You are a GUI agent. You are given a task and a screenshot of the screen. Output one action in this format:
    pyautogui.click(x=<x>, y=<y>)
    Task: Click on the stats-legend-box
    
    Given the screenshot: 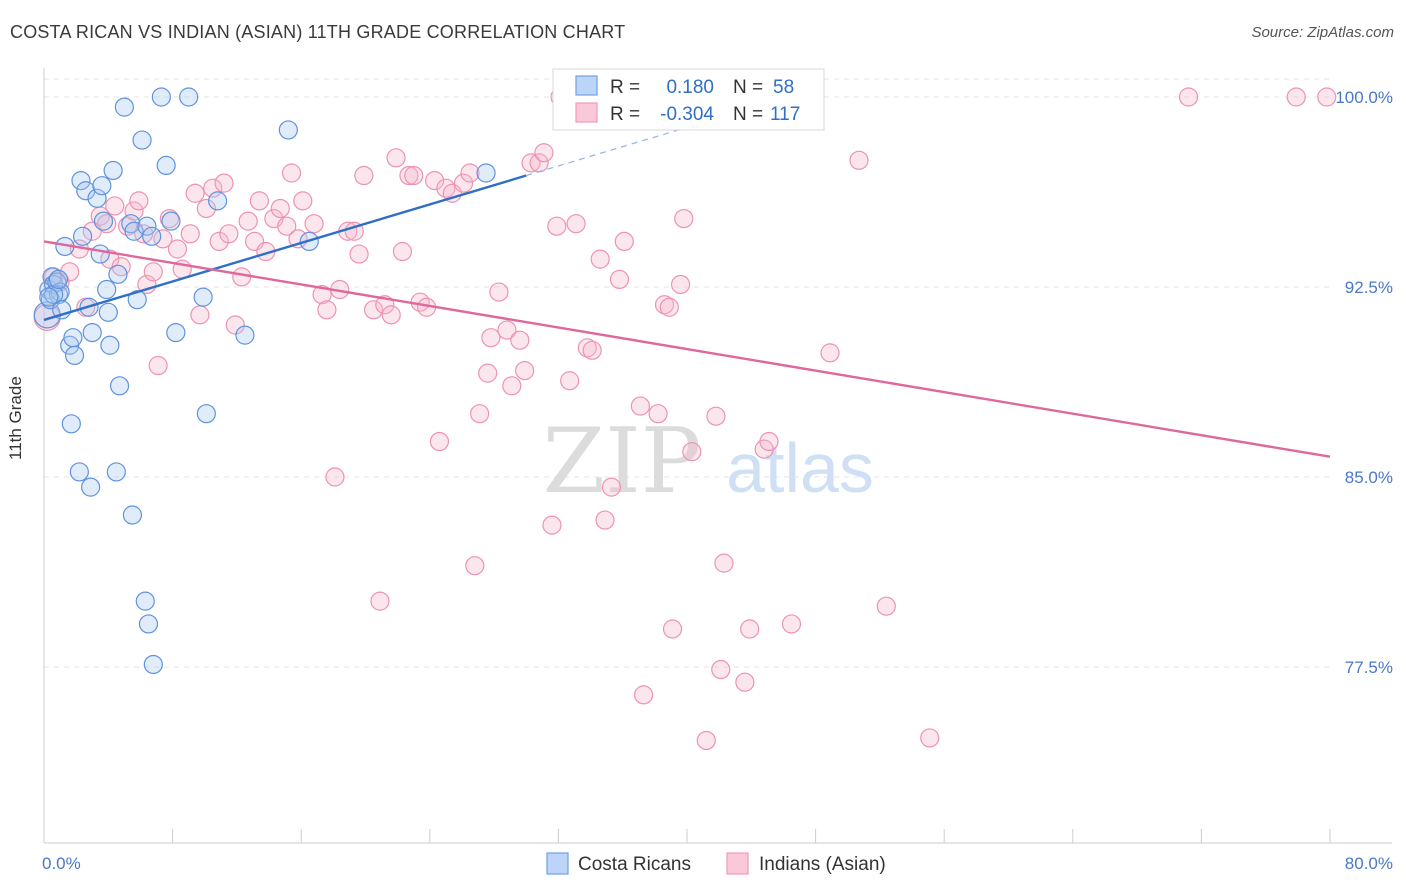 What is the action you would take?
    pyautogui.click(x=688, y=99)
    